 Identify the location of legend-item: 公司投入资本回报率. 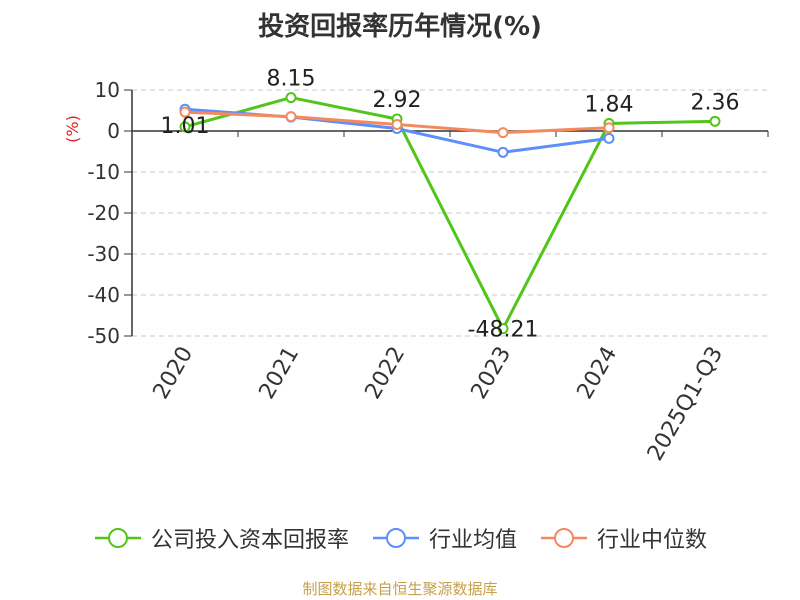
(221, 538).